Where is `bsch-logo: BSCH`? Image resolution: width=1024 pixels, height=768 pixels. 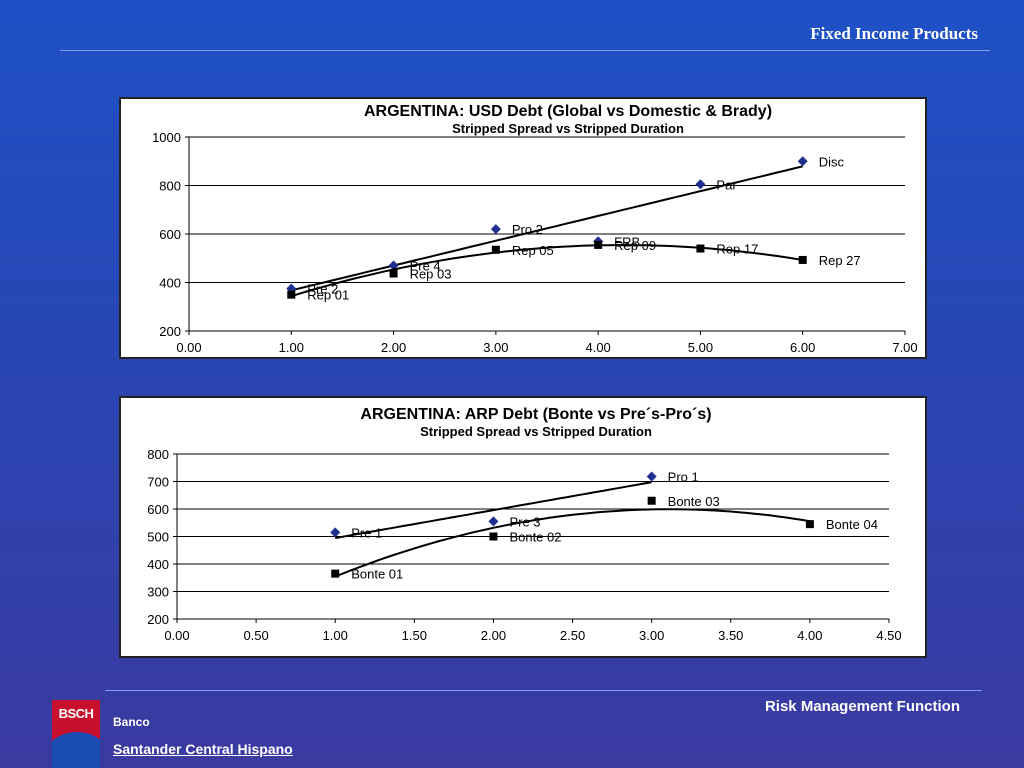 bsch-logo: BSCH is located at coordinates (76, 734).